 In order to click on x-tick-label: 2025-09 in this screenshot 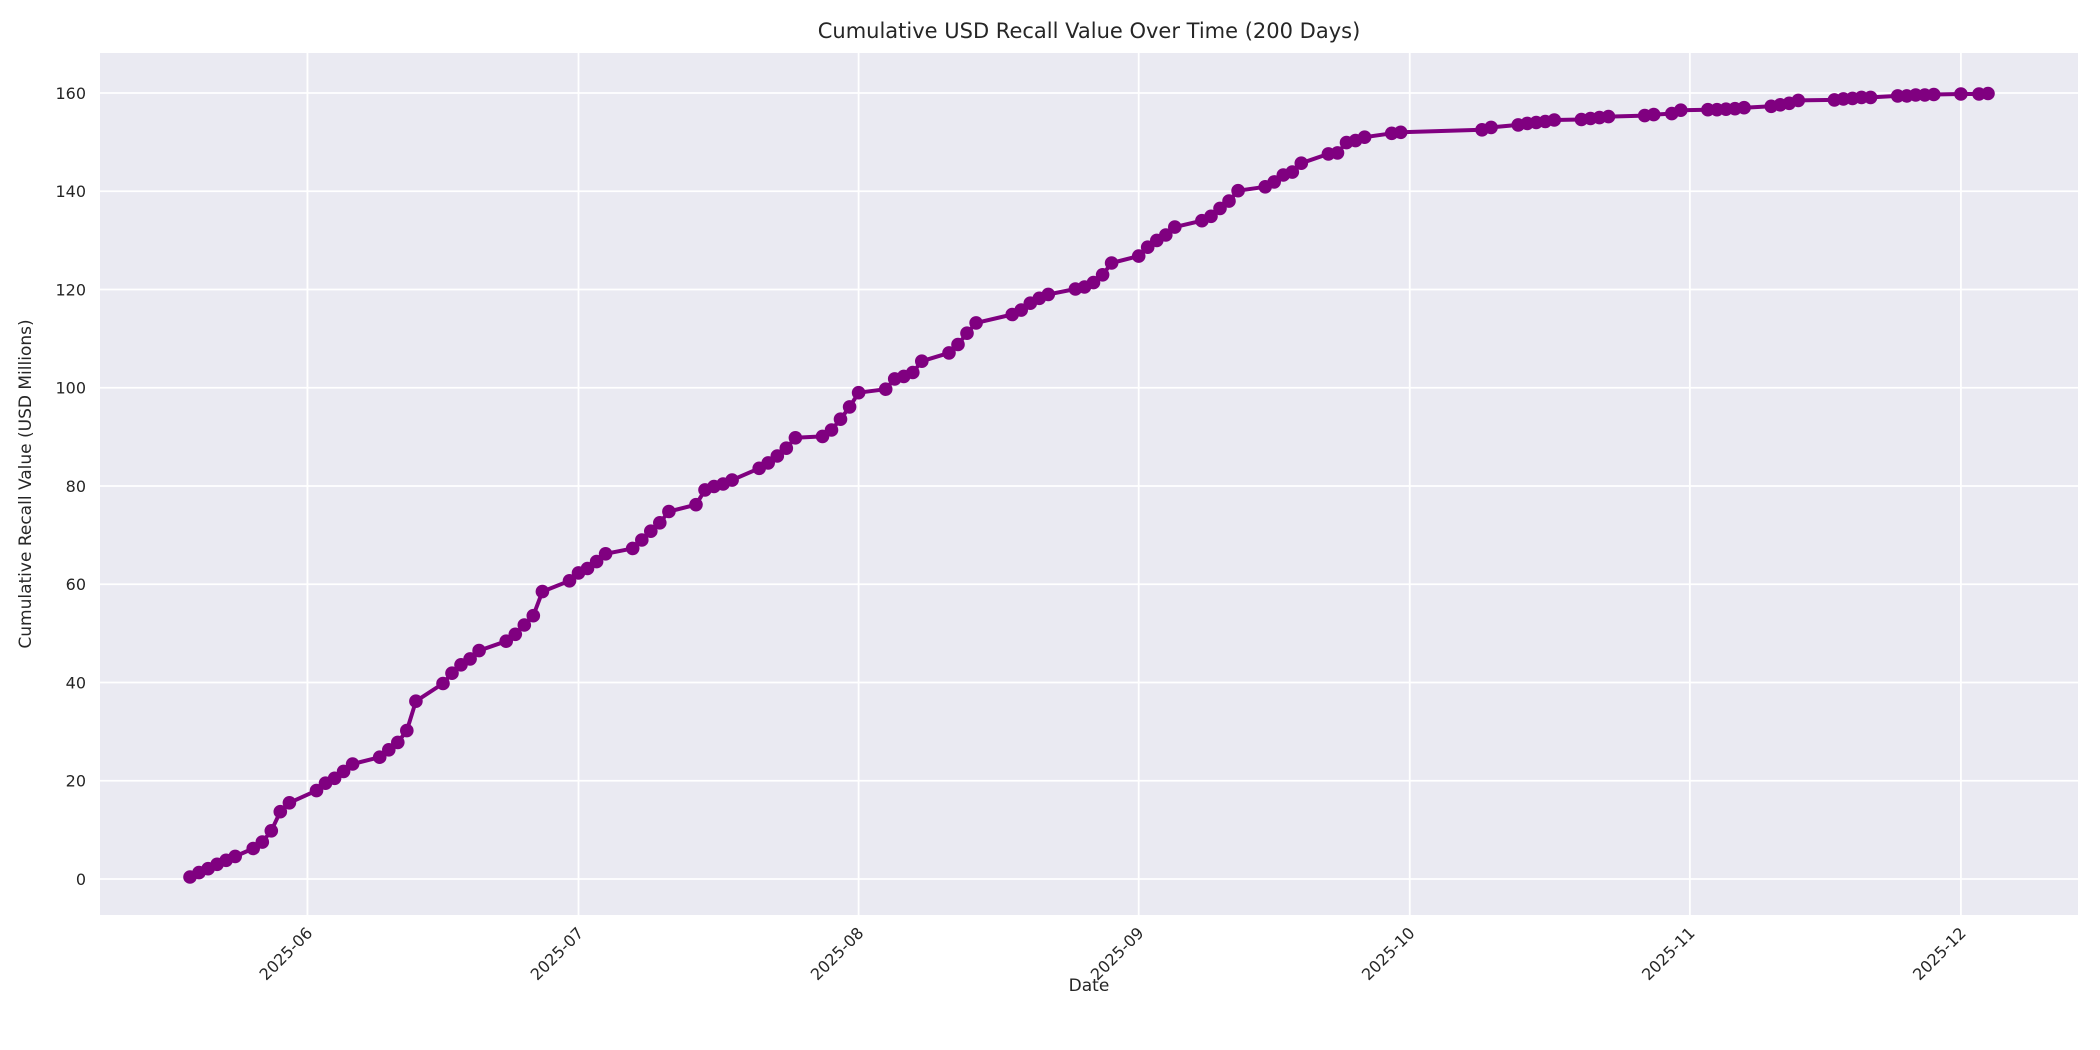, I will do `click(1117, 953)`.